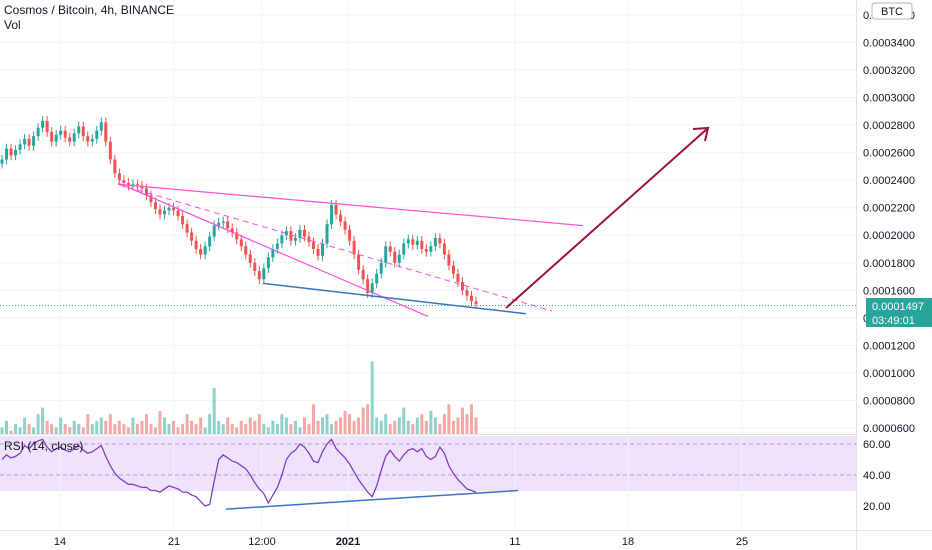 The height and width of the screenshot is (550, 932). I want to click on wedge-upper-line, so click(350, 205).